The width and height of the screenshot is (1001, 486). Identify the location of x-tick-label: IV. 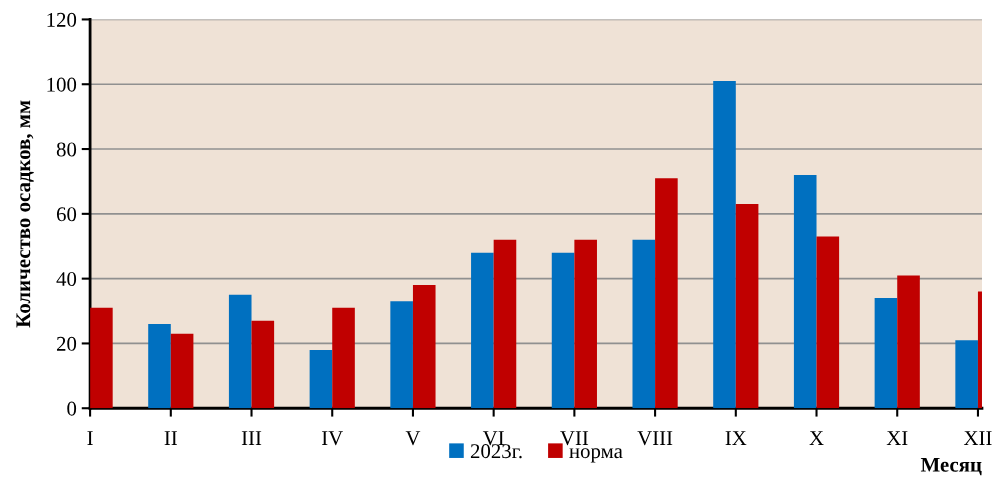
(332, 438).